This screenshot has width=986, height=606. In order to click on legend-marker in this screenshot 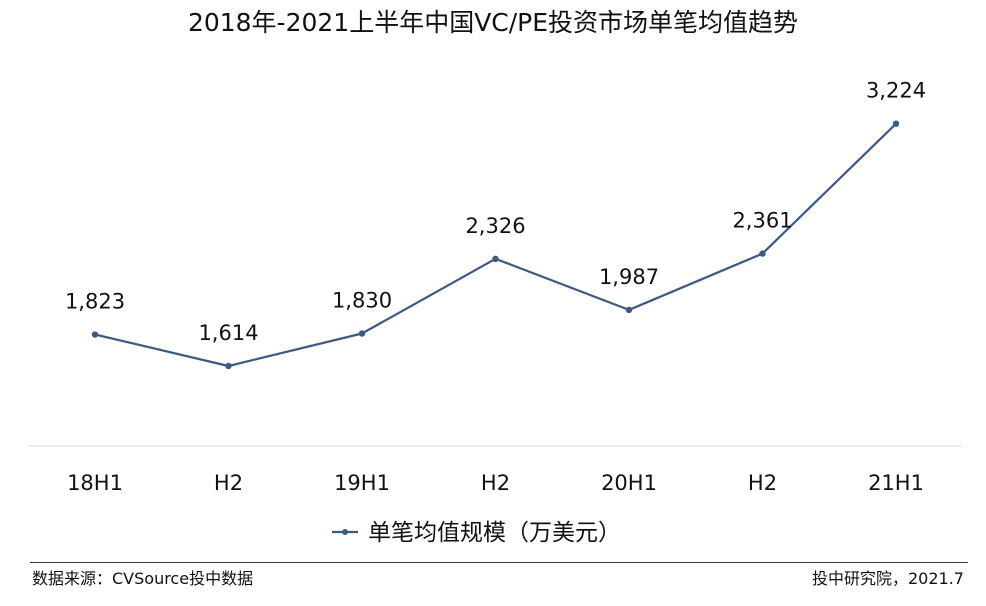, I will do `click(345, 532)`.